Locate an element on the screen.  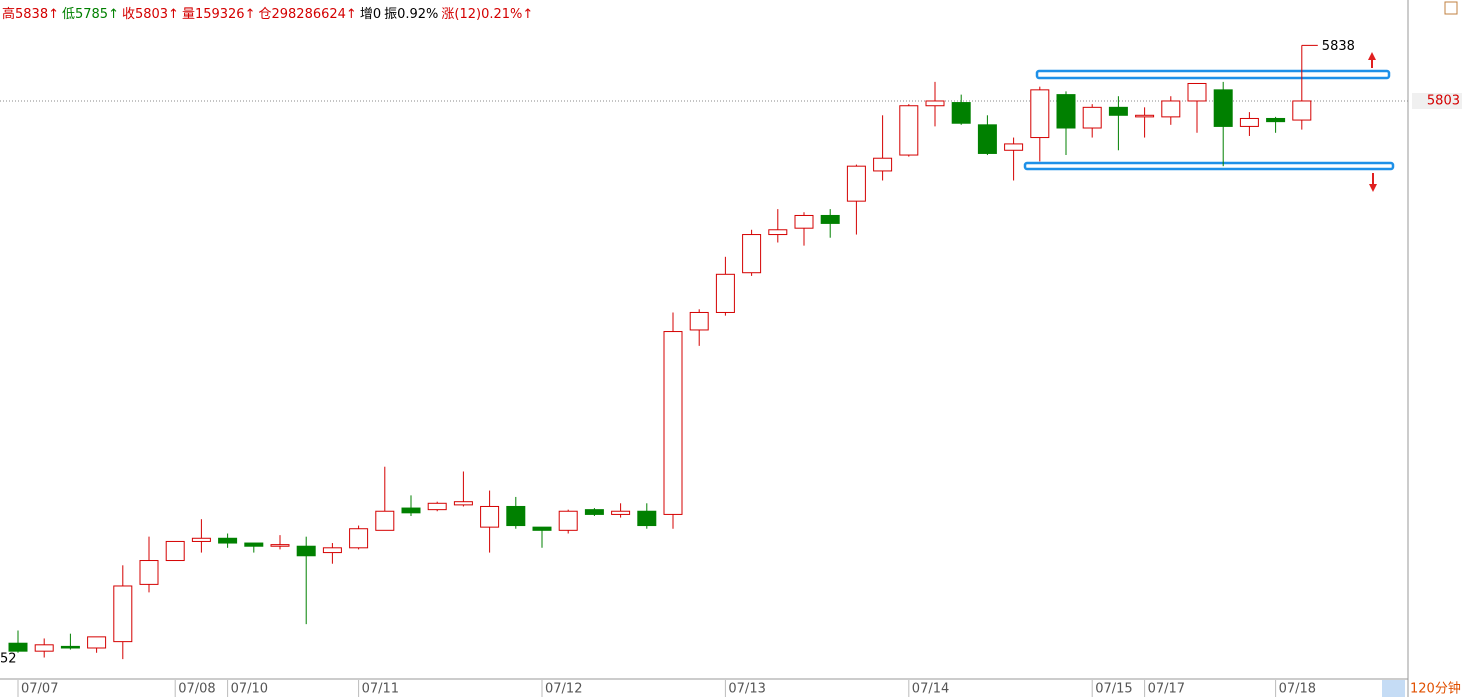
x-tick-label: 07/13 is located at coordinates (746, 689).